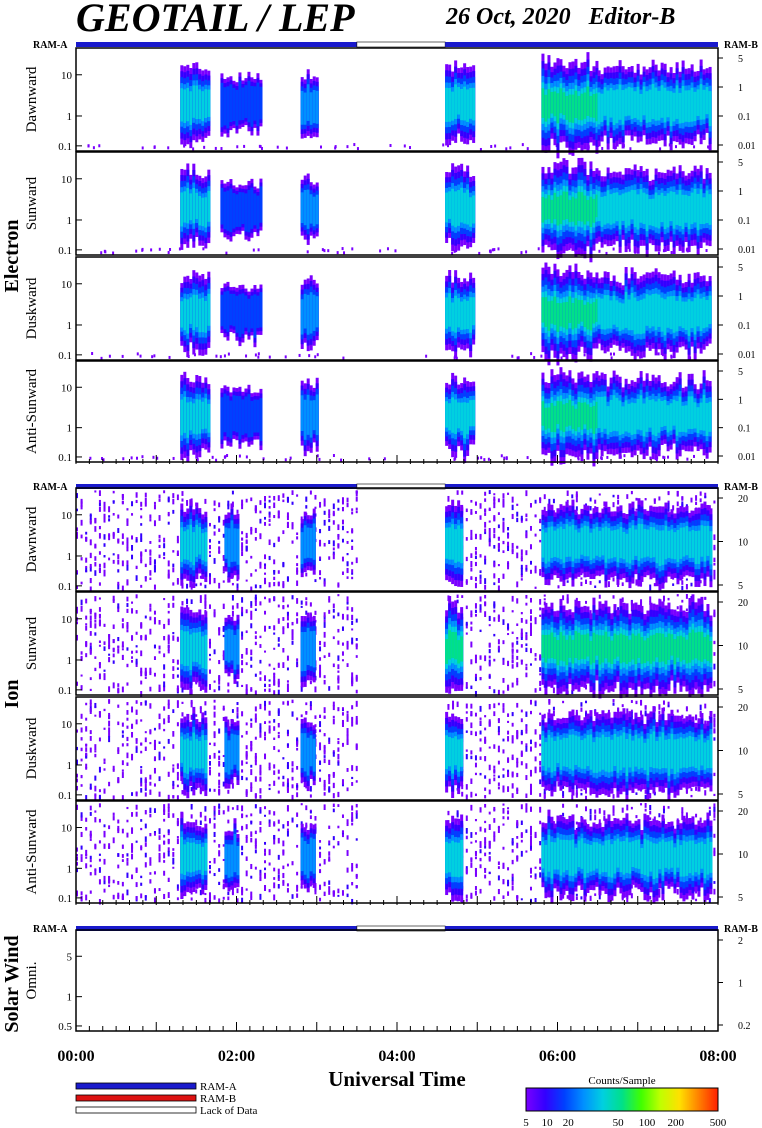 The image size is (762, 1128). I want to click on right-tick-label: 5, so click(740, 163).